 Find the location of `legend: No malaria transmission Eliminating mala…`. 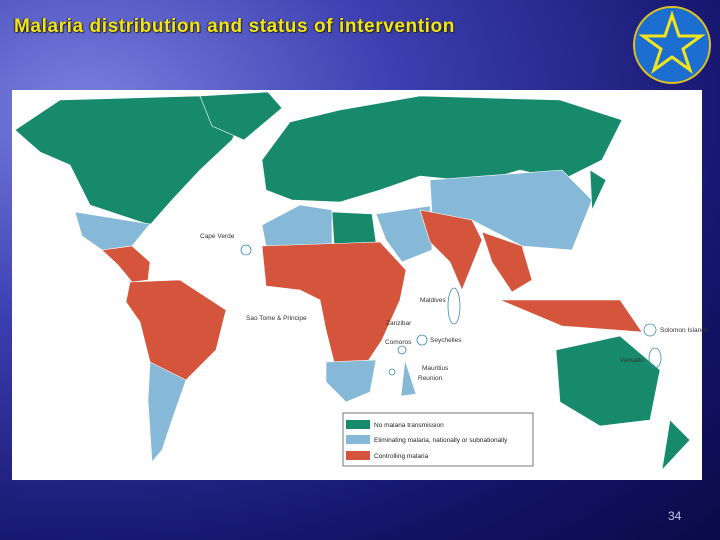

legend: No malaria transmission Eliminating mala… is located at coordinates (438, 439).